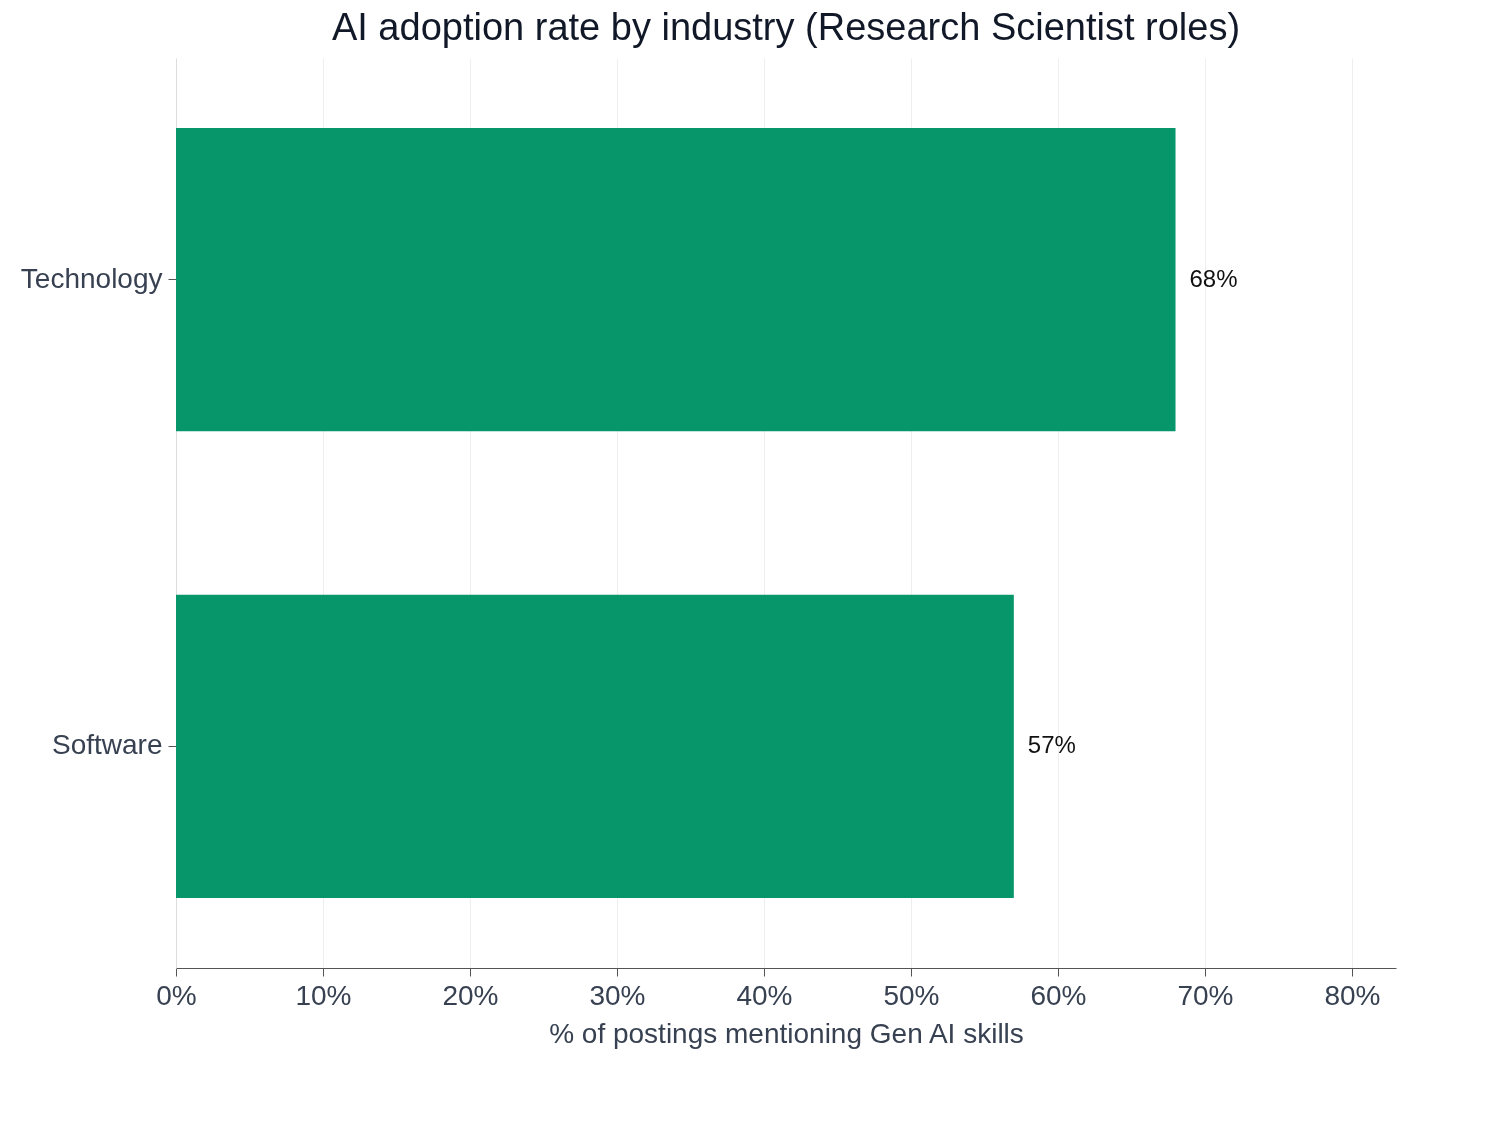 The height and width of the screenshot is (1121, 1497). Describe the element at coordinates (323, 995) in the screenshot. I see `x-tick-label: 10%` at that location.